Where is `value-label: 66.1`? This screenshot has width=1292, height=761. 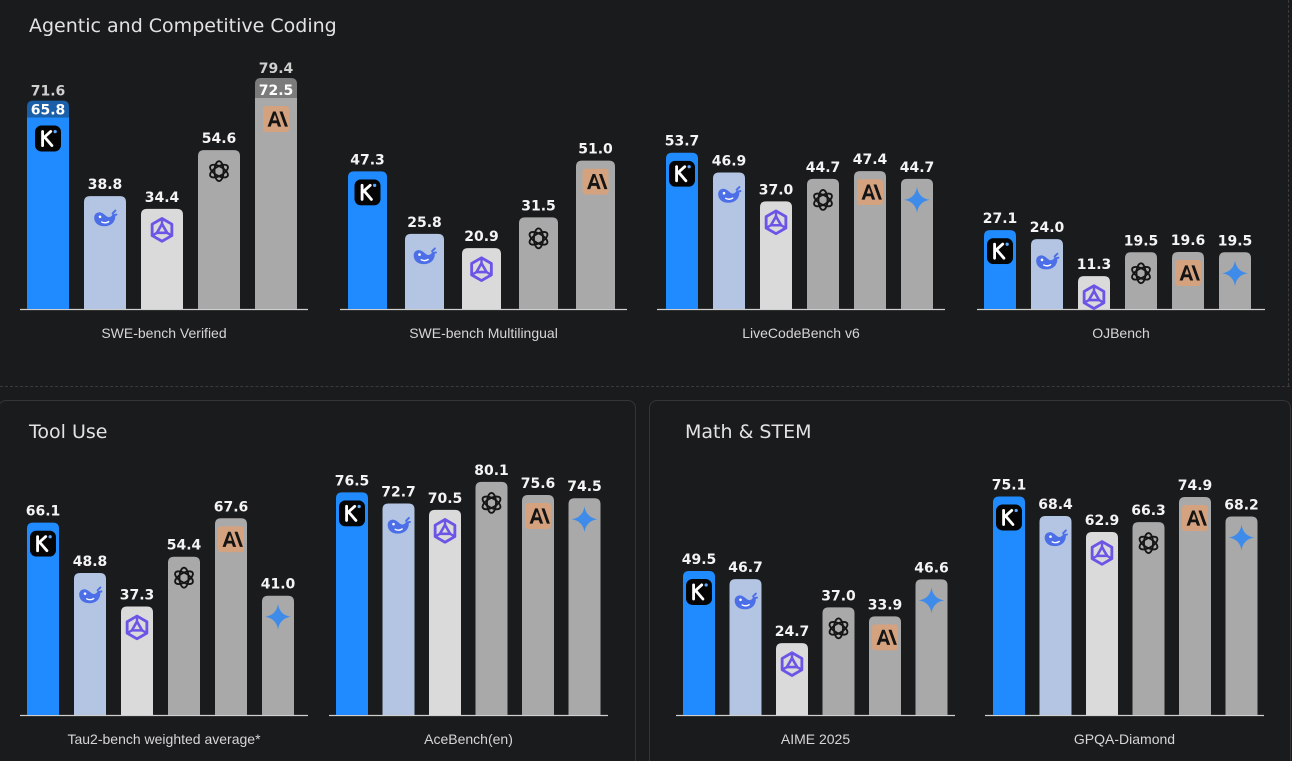 value-label: 66.1 is located at coordinates (43, 512).